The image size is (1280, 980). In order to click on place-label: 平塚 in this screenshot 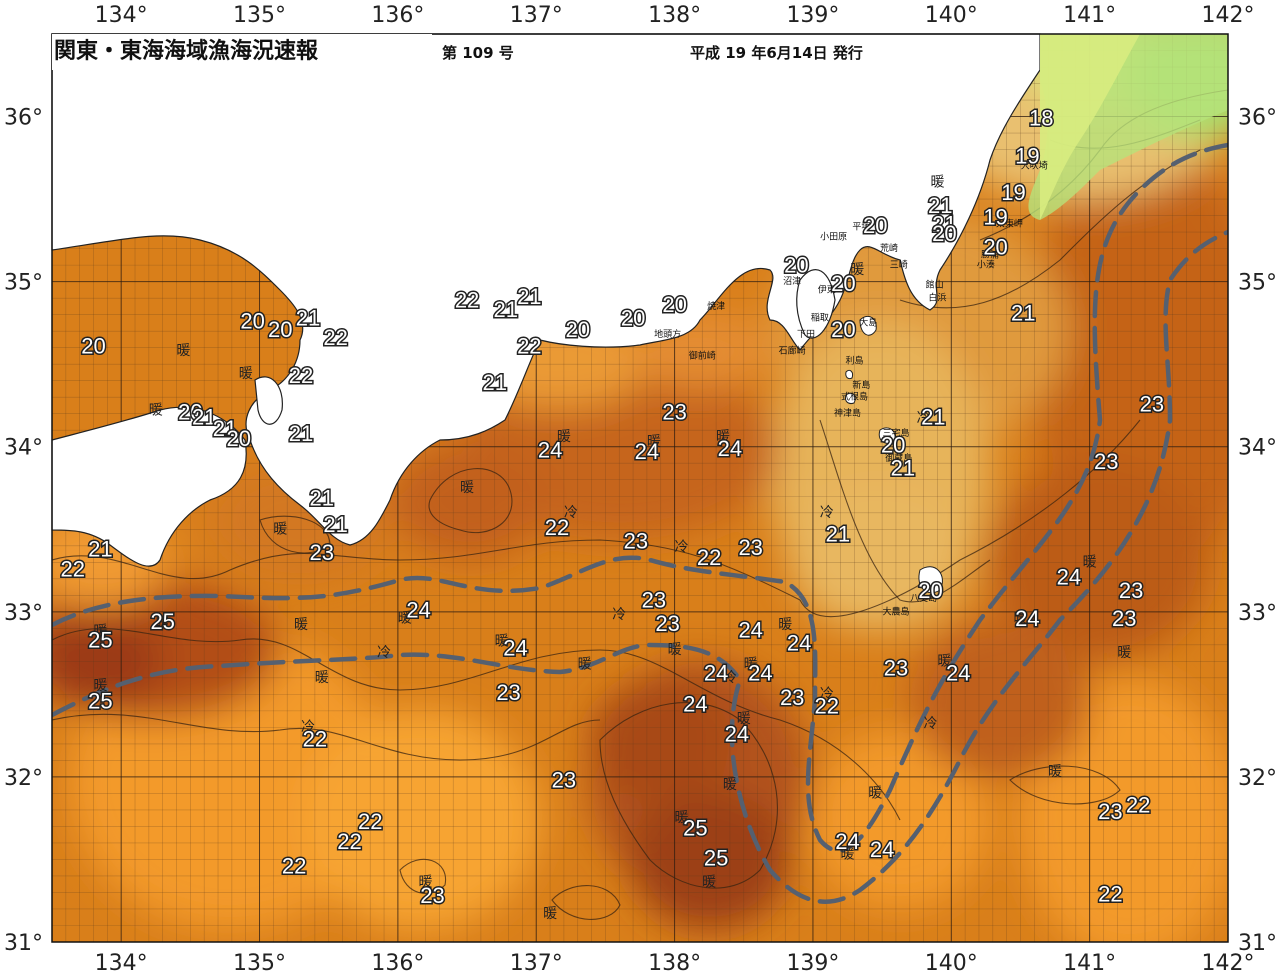, I will do `click(861, 227)`.